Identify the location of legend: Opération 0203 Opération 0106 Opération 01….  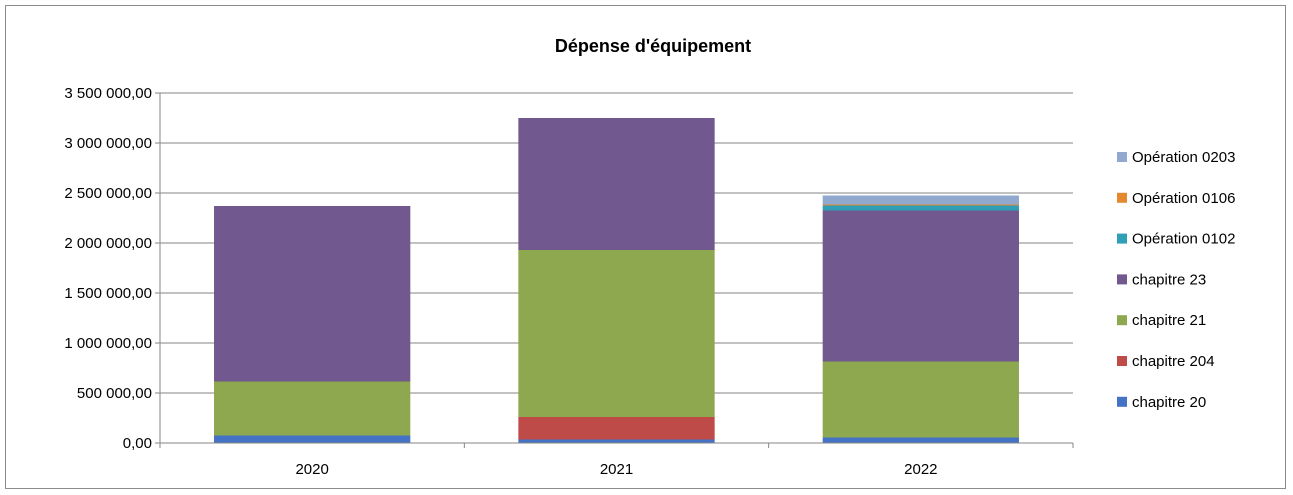
(1176, 280).